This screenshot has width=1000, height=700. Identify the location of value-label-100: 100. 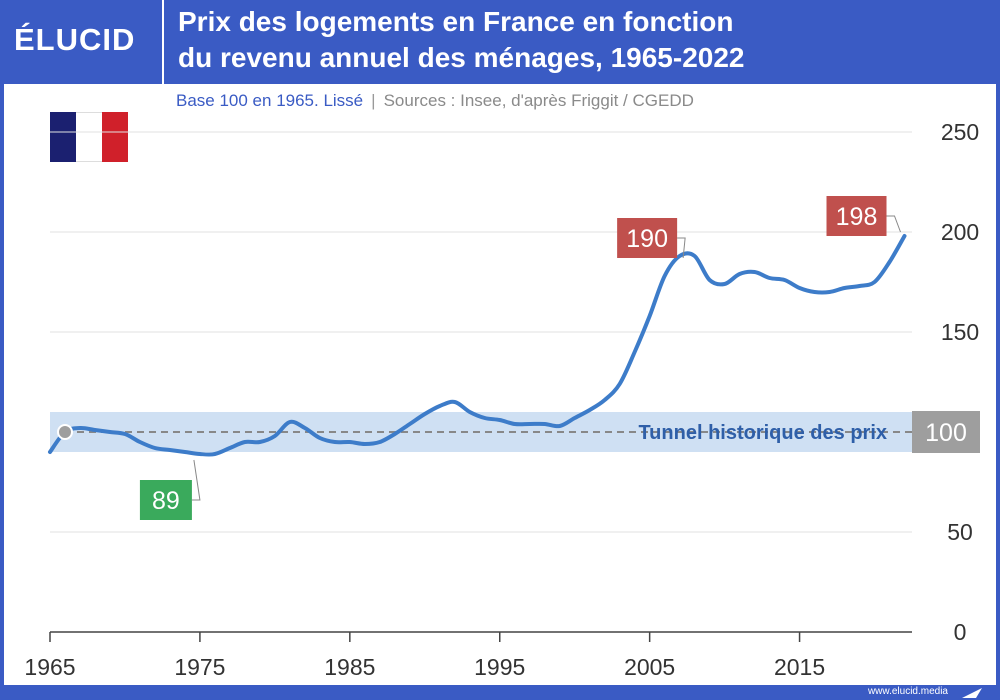
(946, 433).